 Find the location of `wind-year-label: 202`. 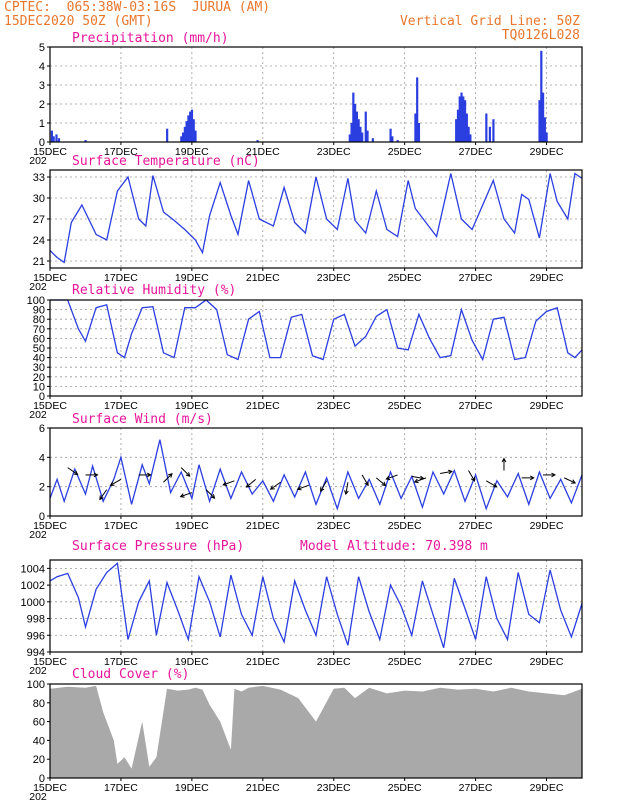

wind-year-label: 202 is located at coordinates (38, 535).